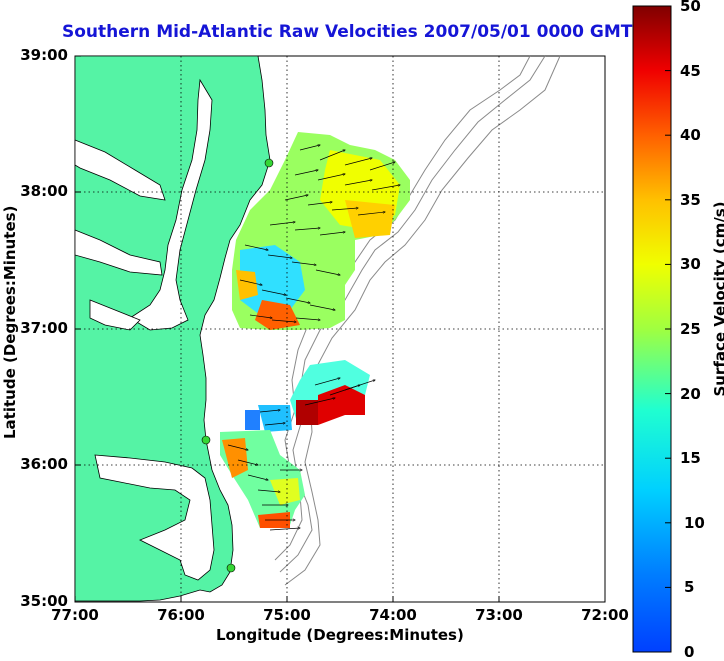 This screenshot has height=661, width=724. What do you see at coordinates (44, 464) in the screenshot?
I see `y-tick-label: 36:00` at bounding box center [44, 464].